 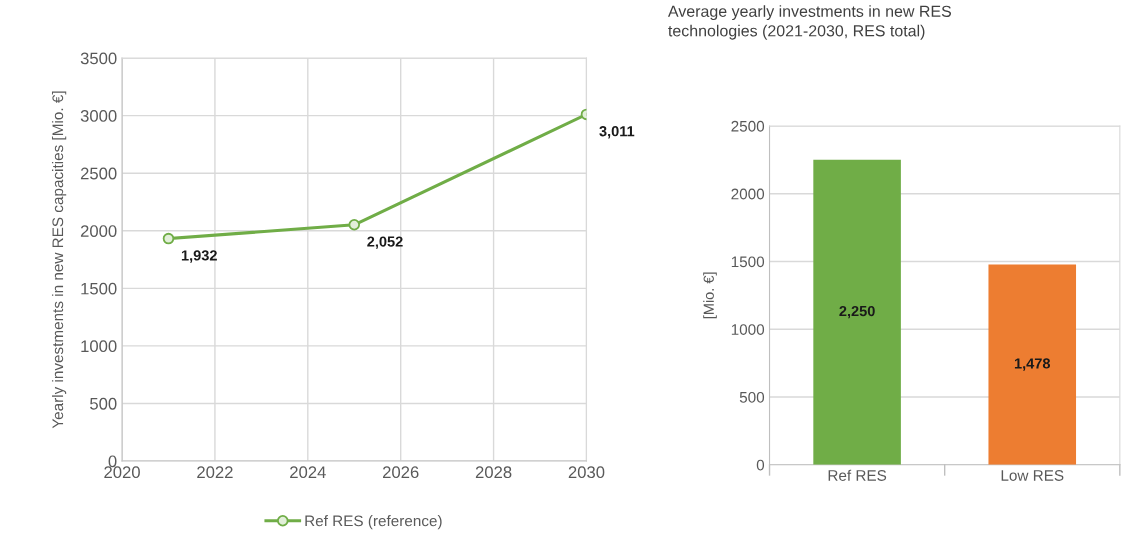 I want to click on x-tick-label: Ref RES, so click(x=857, y=475).